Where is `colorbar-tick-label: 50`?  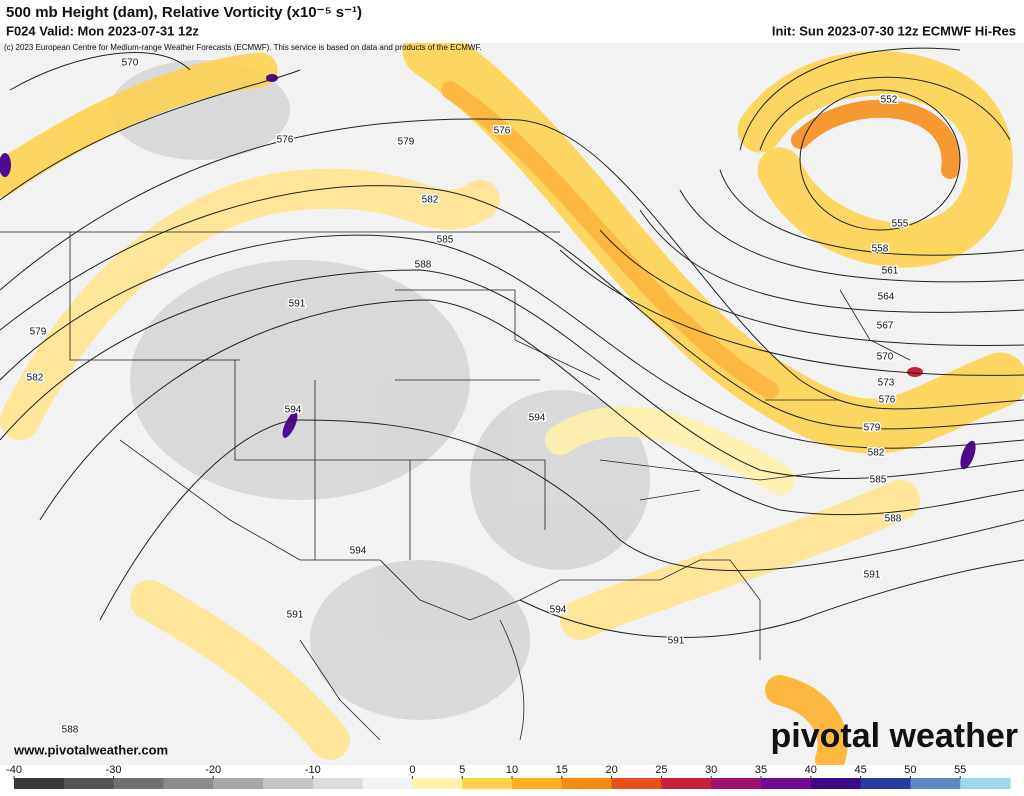 colorbar-tick-label: 50 is located at coordinates (910, 770).